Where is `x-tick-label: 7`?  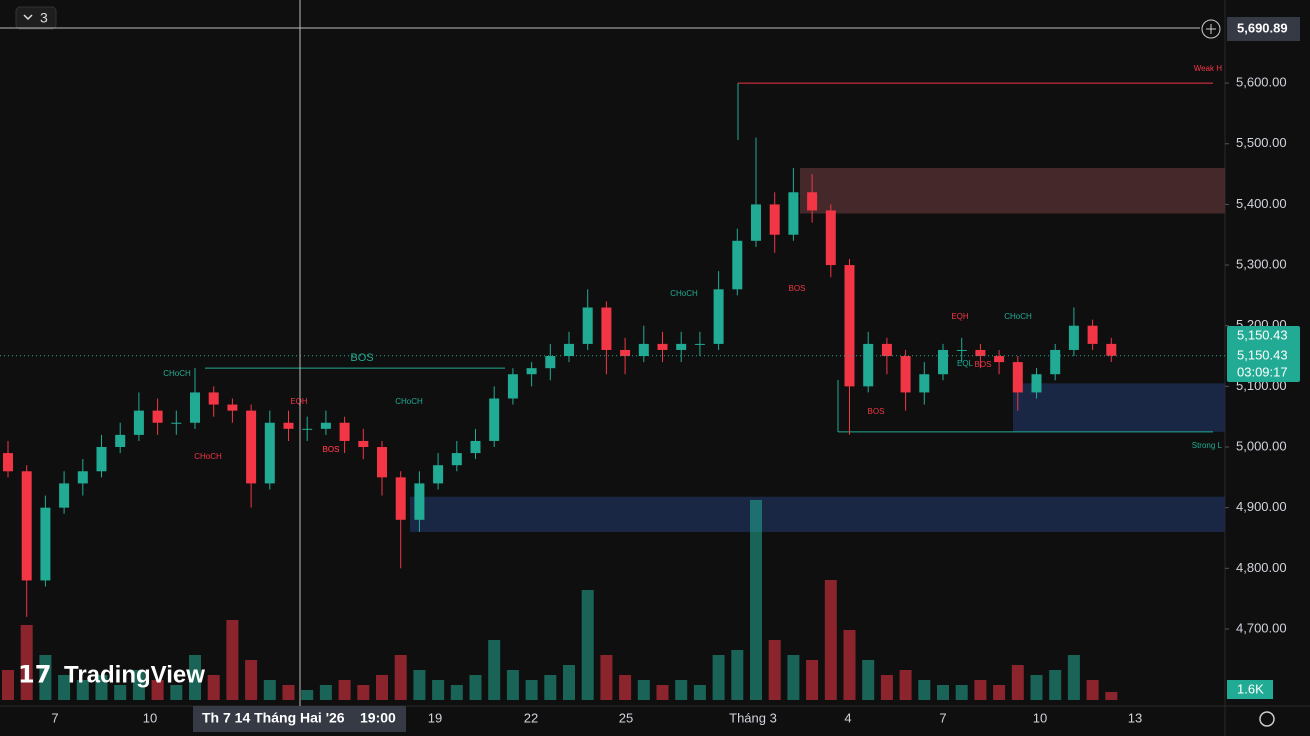
x-tick-label: 7 is located at coordinates (54, 717).